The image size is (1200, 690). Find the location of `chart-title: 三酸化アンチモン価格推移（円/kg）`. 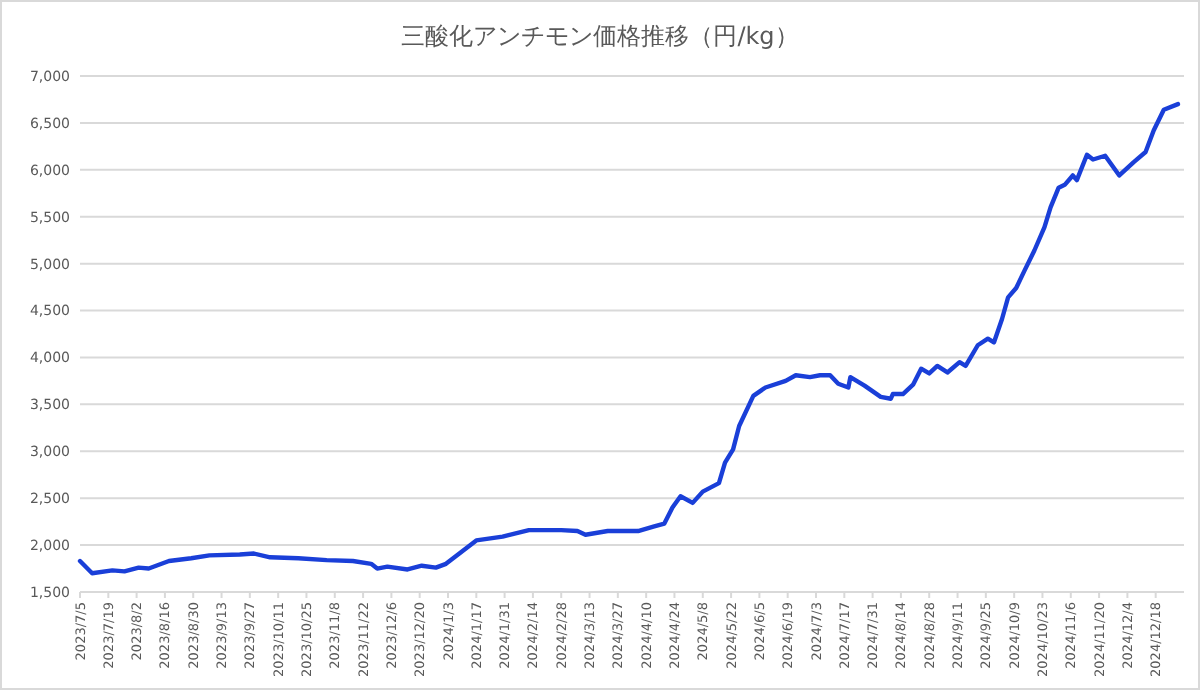

chart-title: 三酸化アンチモン価格推移（円/kg） is located at coordinates (600, 36).